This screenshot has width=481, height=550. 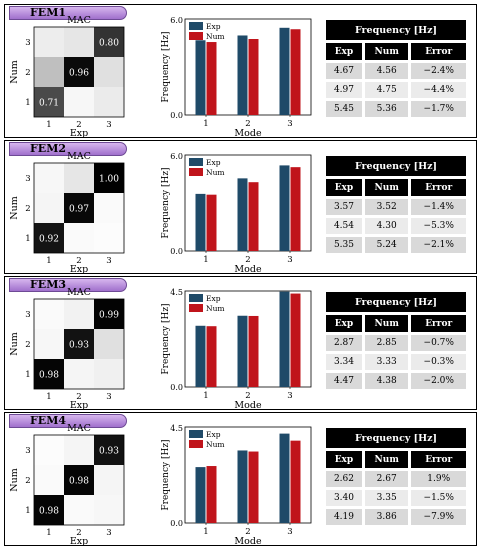 I want to click on table-row: 4.67 4.56 −2.4%, so click(x=396, y=71).